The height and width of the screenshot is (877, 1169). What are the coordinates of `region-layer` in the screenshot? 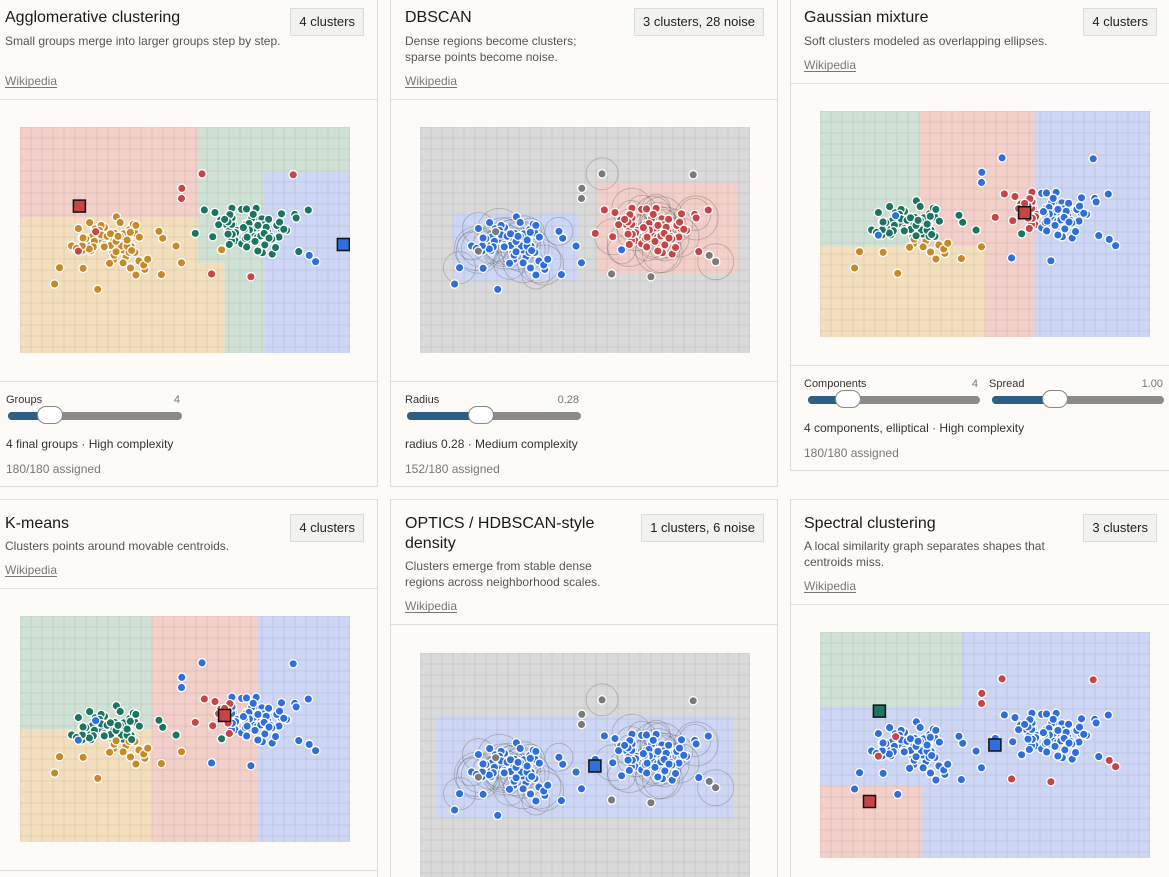 It's located at (185, 240).